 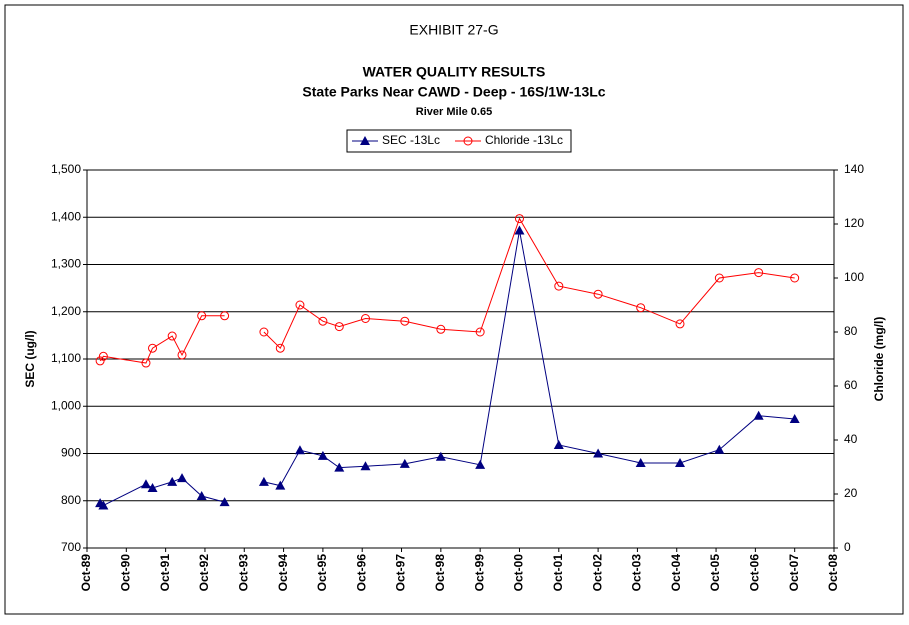 What do you see at coordinates (851, 493) in the screenshot?
I see `y2-tick-label: 20` at bounding box center [851, 493].